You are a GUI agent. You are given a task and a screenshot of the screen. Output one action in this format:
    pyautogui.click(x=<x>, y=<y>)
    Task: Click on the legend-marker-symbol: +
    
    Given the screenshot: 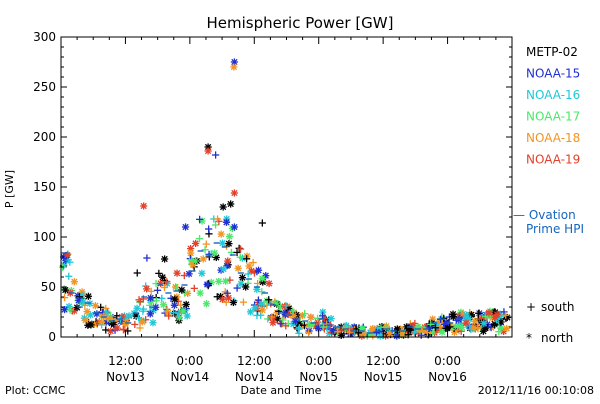 What is the action you would take?
    pyautogui.click(x=531, y=307)
    